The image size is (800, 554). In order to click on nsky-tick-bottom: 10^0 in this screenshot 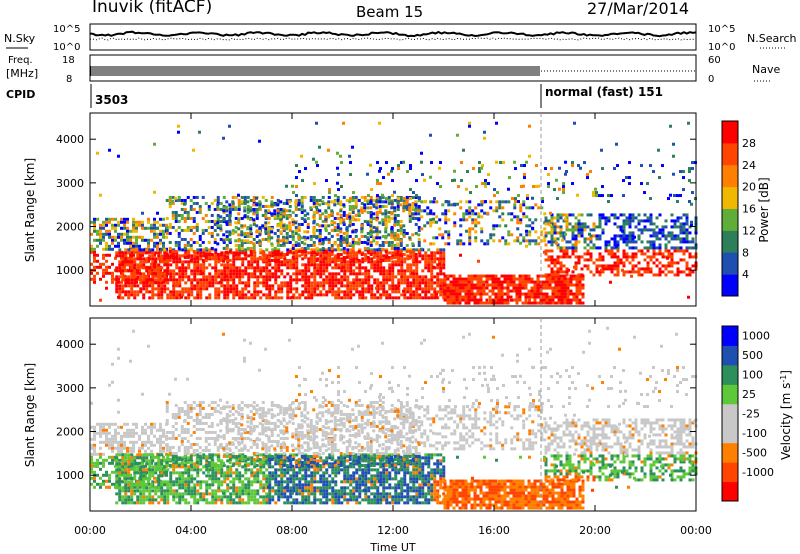, I will do `click(66, 47)`.